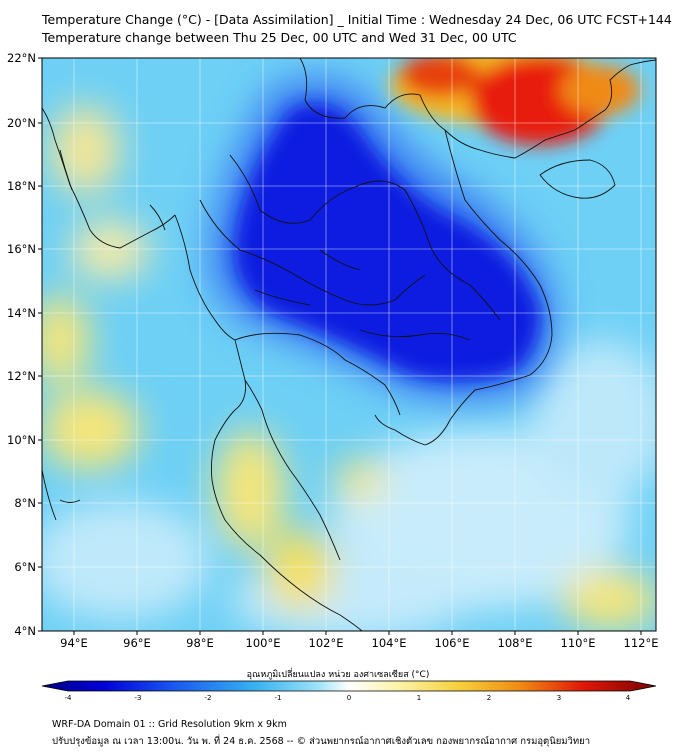  What do you see at coordinates (25, 503) in the screenshot?
I see `lat-label: 8°N` at bounding box center [25, 503].